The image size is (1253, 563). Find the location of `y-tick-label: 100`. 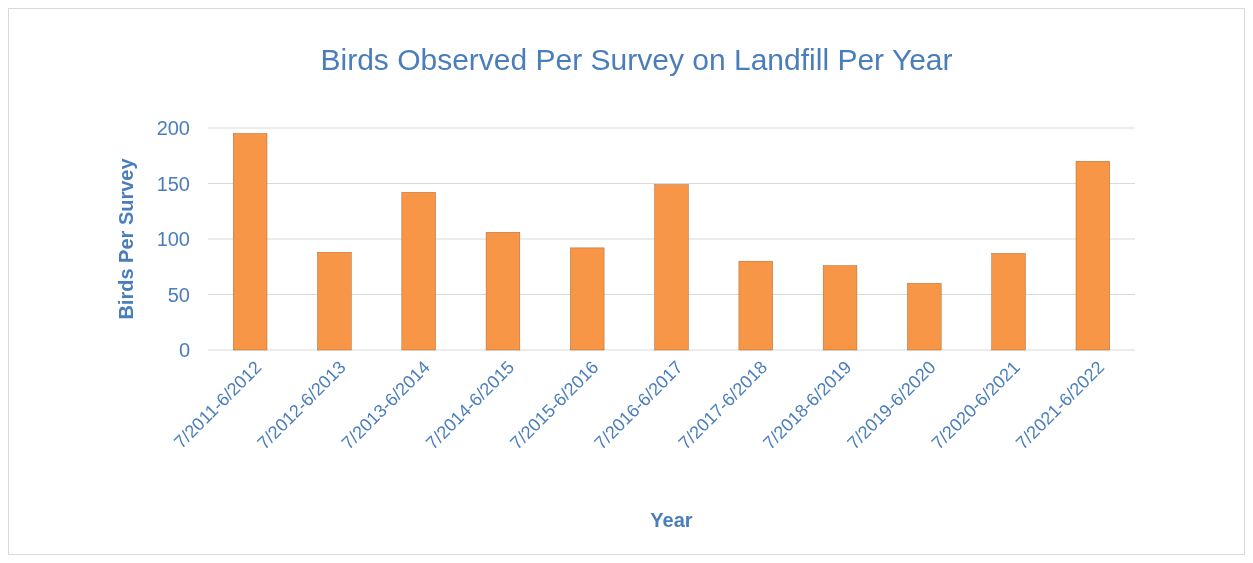

y-tick-label: 100 is located at coordinates (173, 239).